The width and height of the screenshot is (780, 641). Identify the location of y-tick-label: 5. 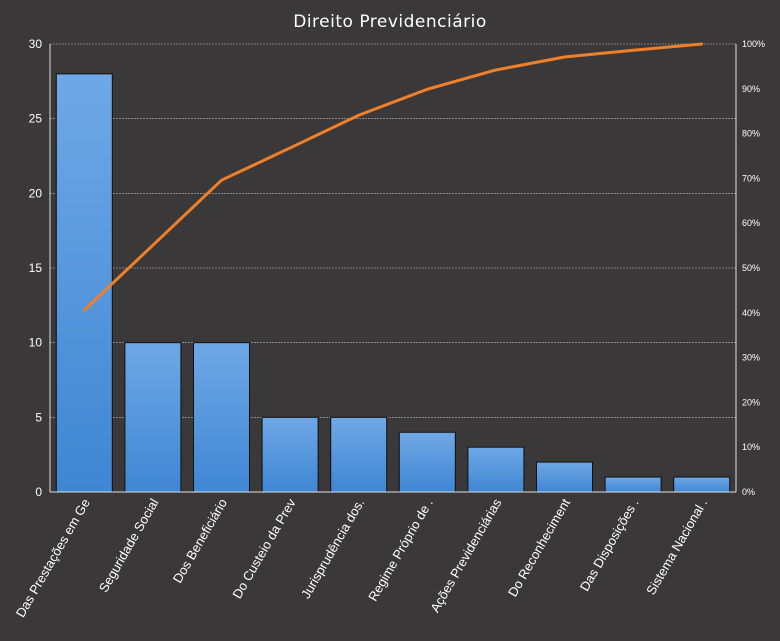
(38, 417).